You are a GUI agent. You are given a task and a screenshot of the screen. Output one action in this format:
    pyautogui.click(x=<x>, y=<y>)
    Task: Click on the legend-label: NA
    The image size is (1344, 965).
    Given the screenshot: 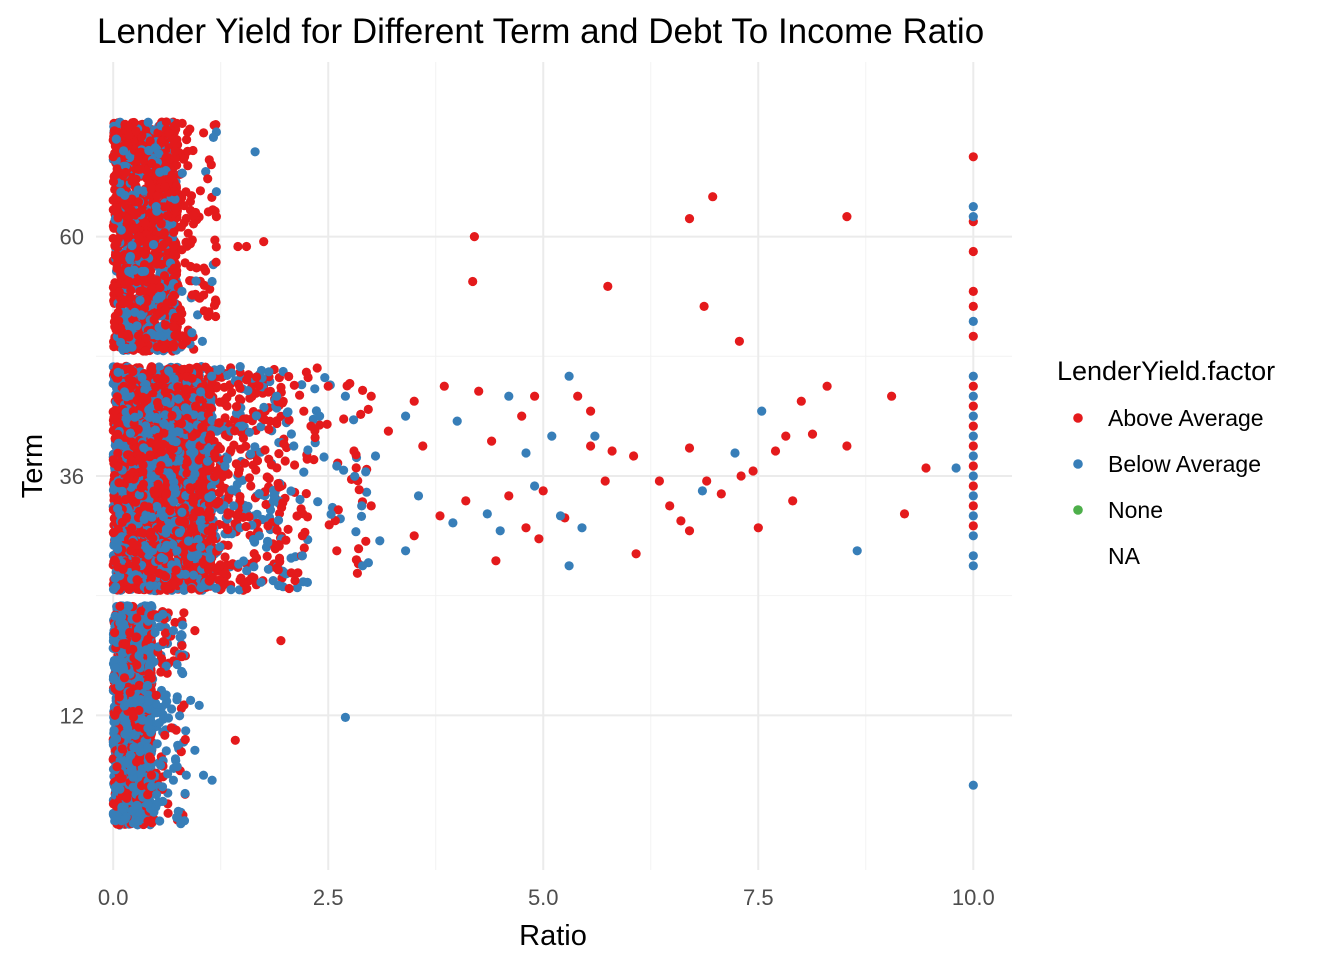 What is the action you would take?
    pyautogui.click(x=1124, y=556)
    